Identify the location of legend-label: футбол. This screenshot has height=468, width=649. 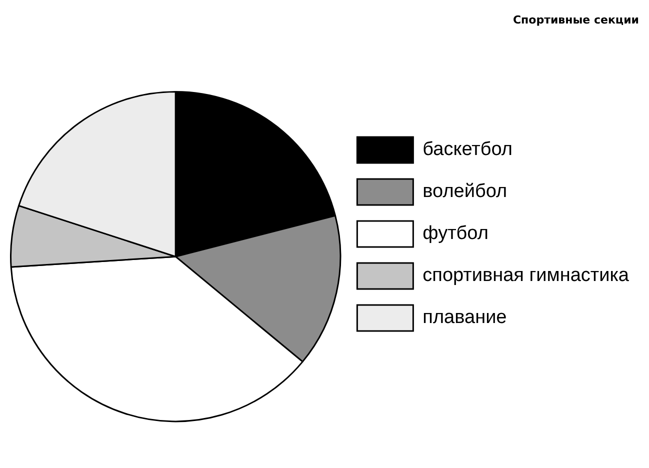
(455, 233).